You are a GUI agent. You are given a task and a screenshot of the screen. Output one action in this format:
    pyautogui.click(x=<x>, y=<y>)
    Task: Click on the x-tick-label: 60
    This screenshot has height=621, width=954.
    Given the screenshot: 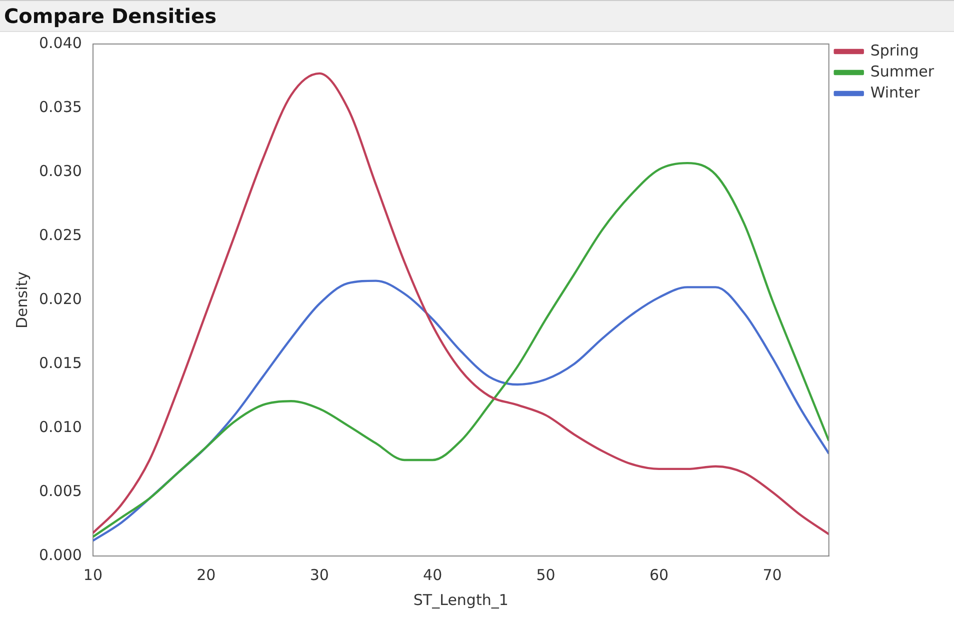 What is the action you would take?
    pyautogui.click(x=659, y=575)
    